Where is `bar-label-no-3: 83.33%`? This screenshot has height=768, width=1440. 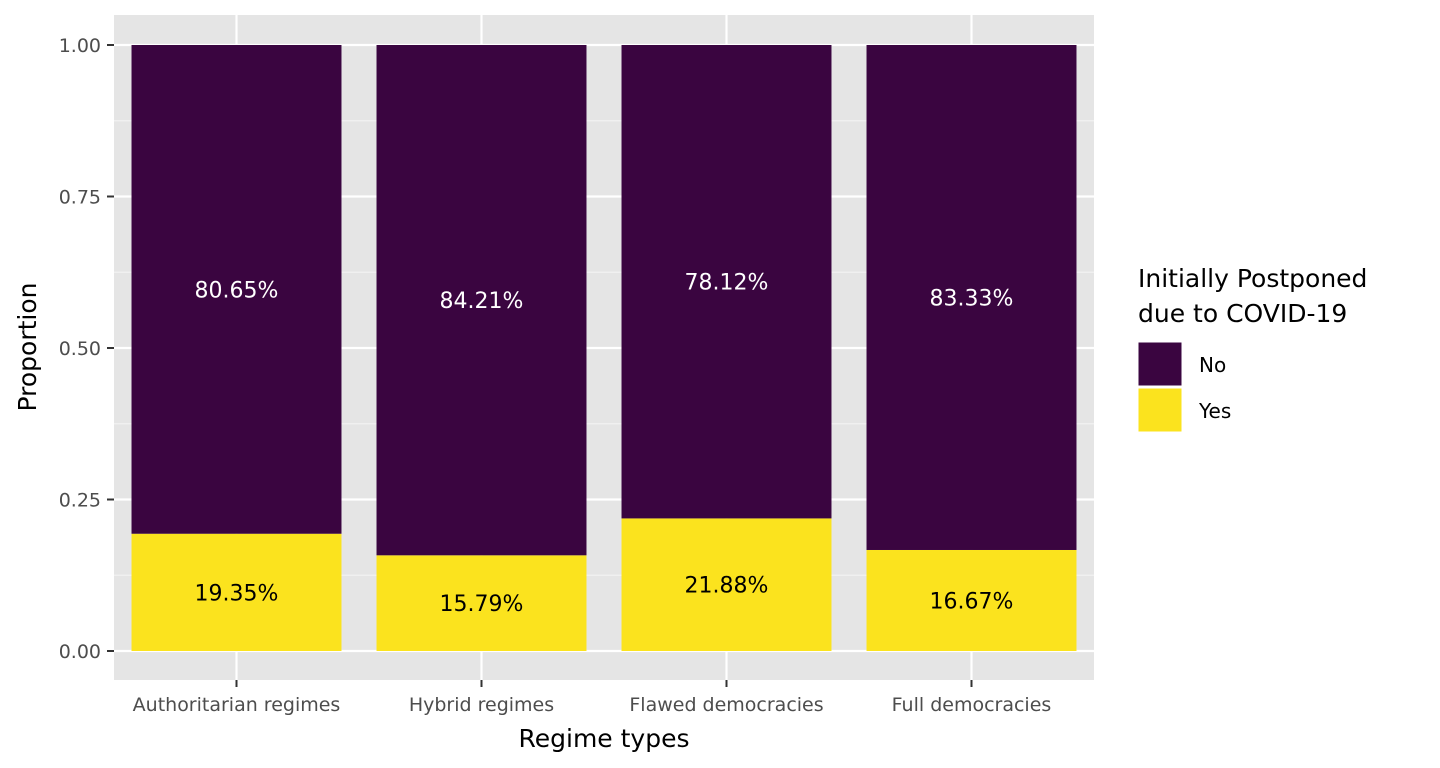
bar-label-no-3: 83.33% is located at coordinates (972, 298).